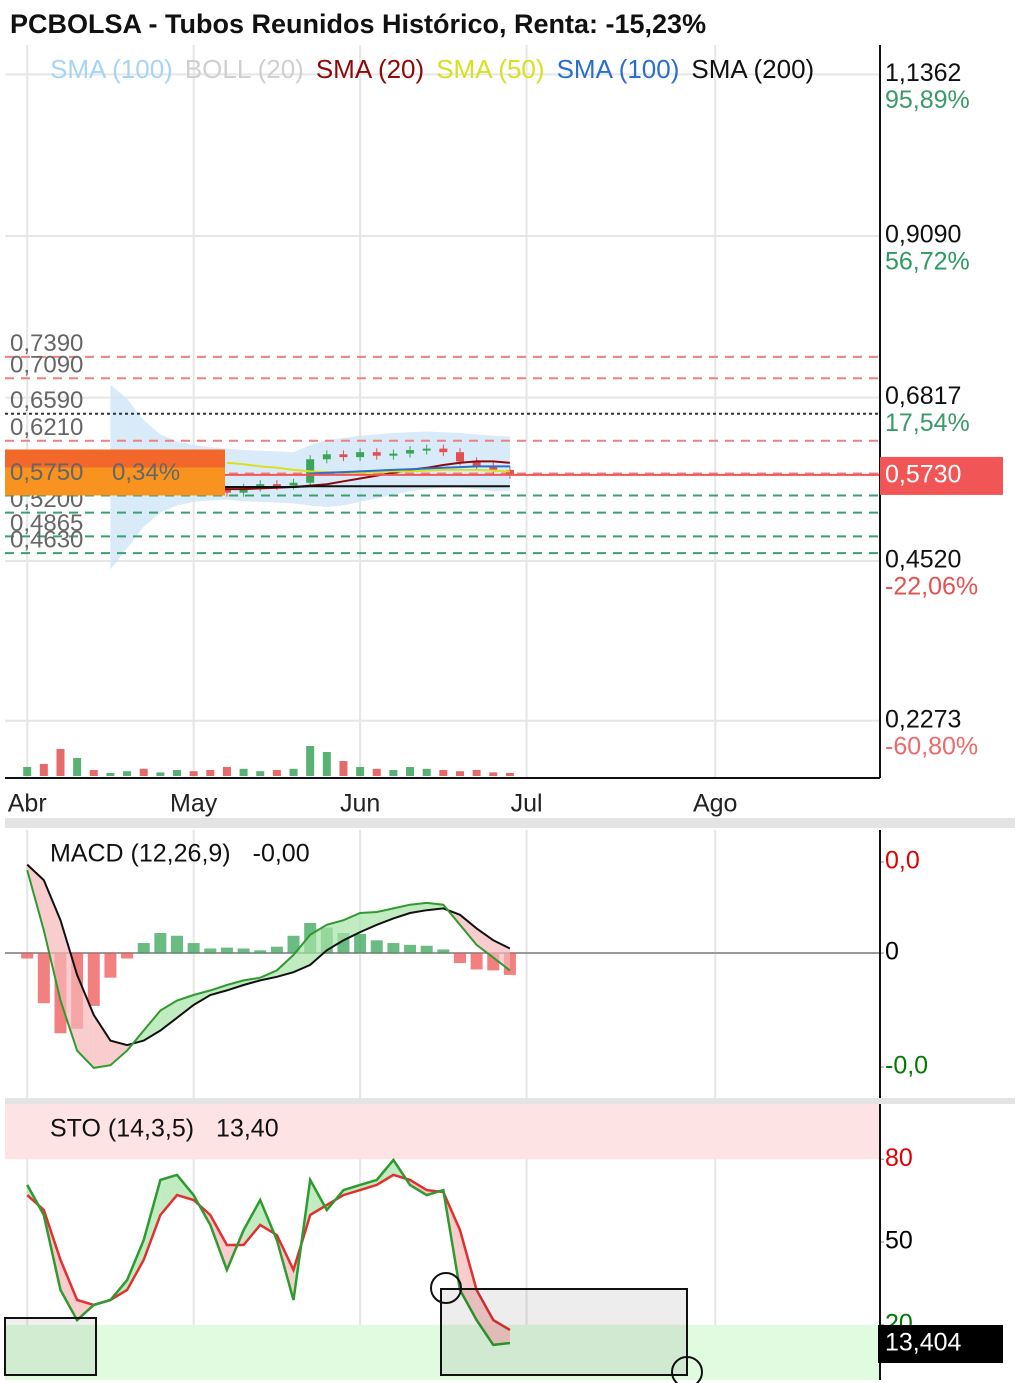 The width and height of the screenshot is (1020, 1383). I want to click on y-tick-label: 0,0, so click(902, 861).